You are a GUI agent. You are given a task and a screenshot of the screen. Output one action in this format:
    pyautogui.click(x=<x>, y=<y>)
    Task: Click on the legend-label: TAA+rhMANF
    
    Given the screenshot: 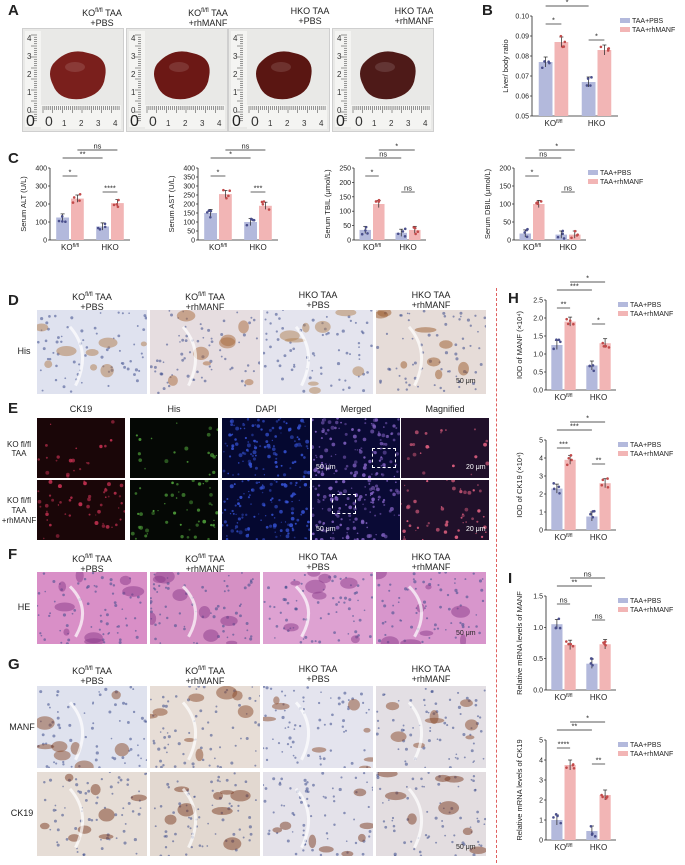 What is the action you would take?
    pyautogui.click(x=621, y=182)
    